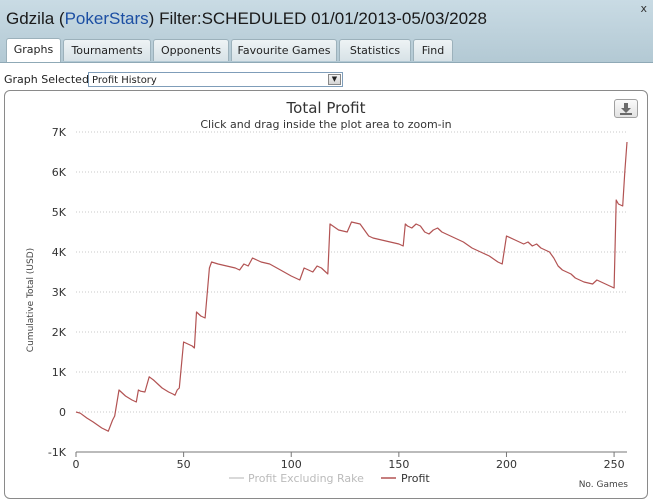 The width and height of the screenshot is (653, 504). Describe the element at coordinates (433, 50) in the screenshot. I see `tab-find: Find` at that location.